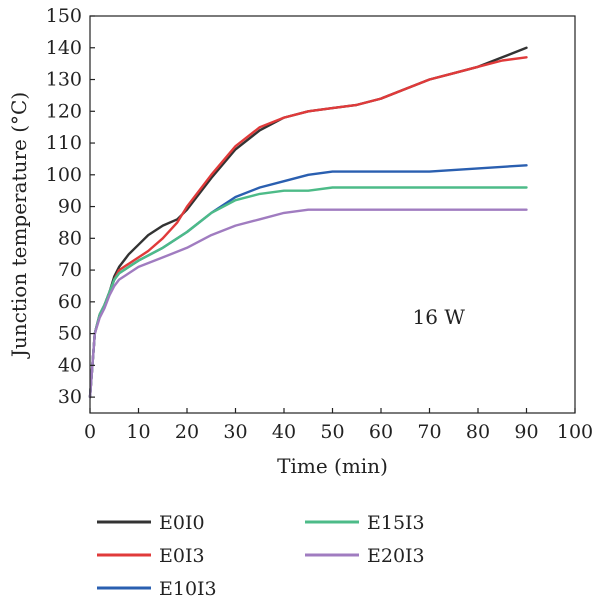 This screenshot has width=600, height=608. Describe the element at coordinates (284, 432) in the screenshot. I see `x-tick-label: 40` at that location.